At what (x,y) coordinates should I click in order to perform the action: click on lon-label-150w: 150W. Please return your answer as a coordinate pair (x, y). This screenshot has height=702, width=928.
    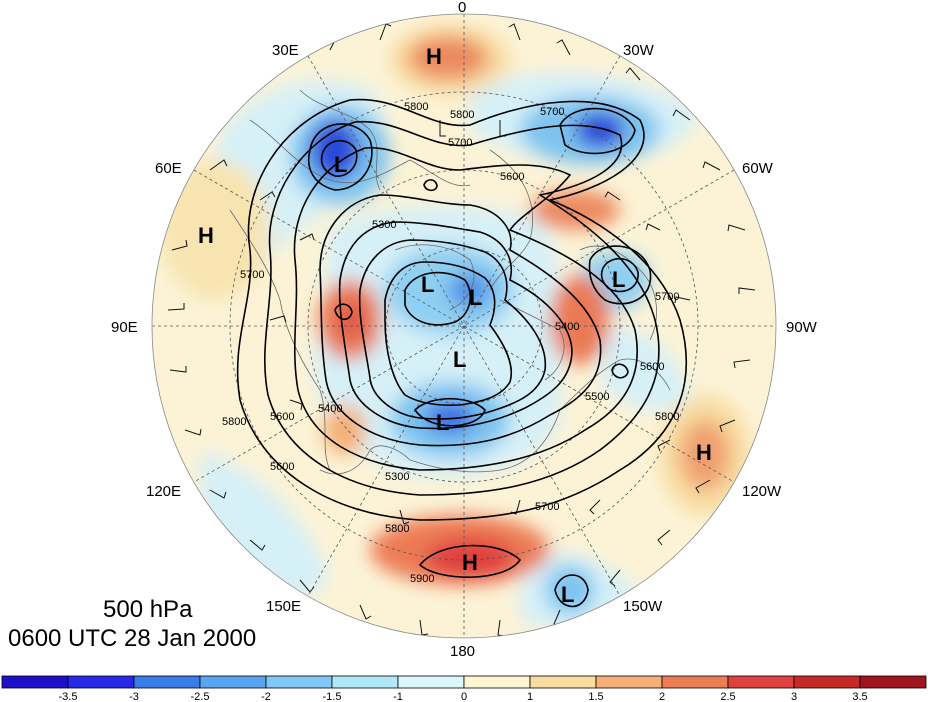
    Looking at the image, I should click on (643, 606).